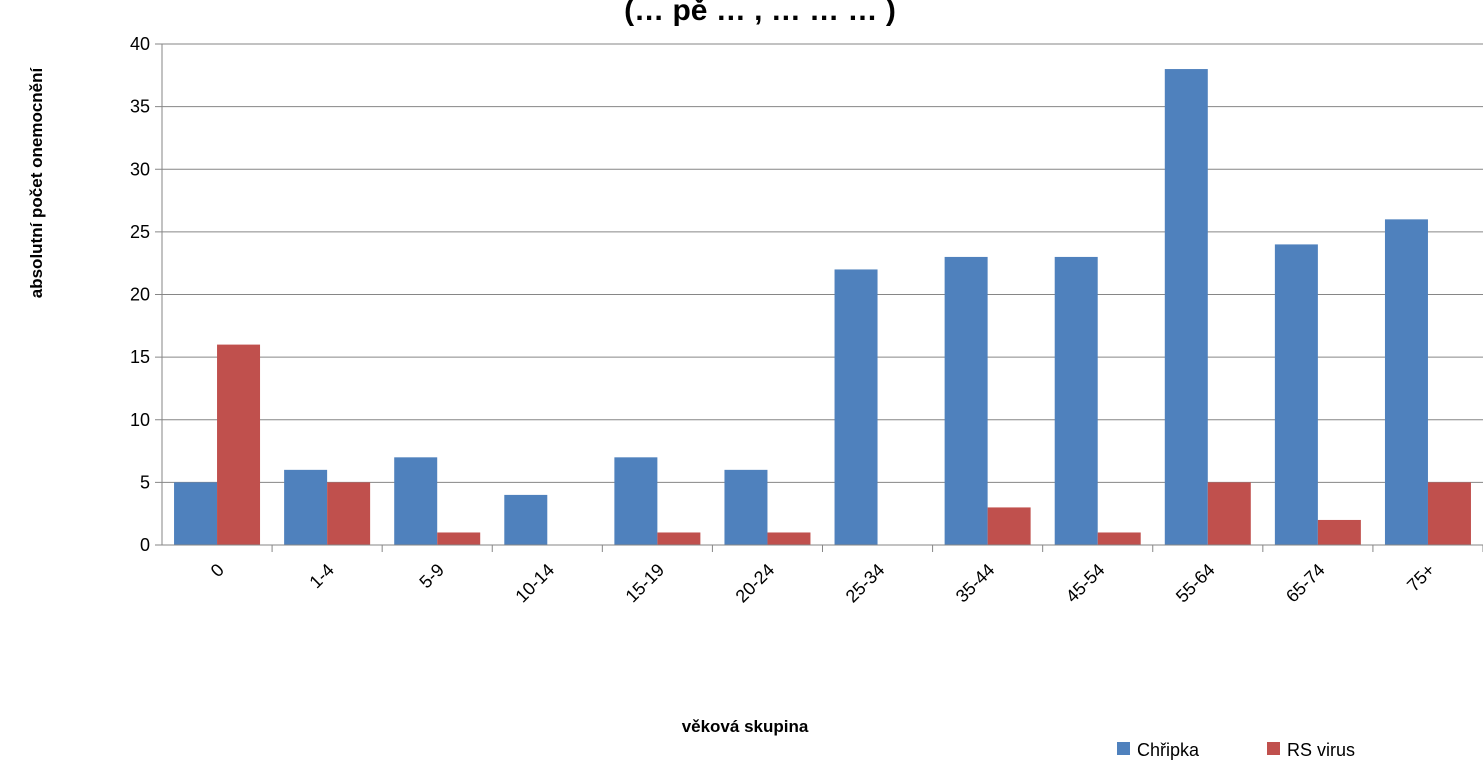 This screenshot has height=763, width=1483. I want to click on y-tick-labels: 0 5 10 15 20 25 30 35 40, so click(140, 294).